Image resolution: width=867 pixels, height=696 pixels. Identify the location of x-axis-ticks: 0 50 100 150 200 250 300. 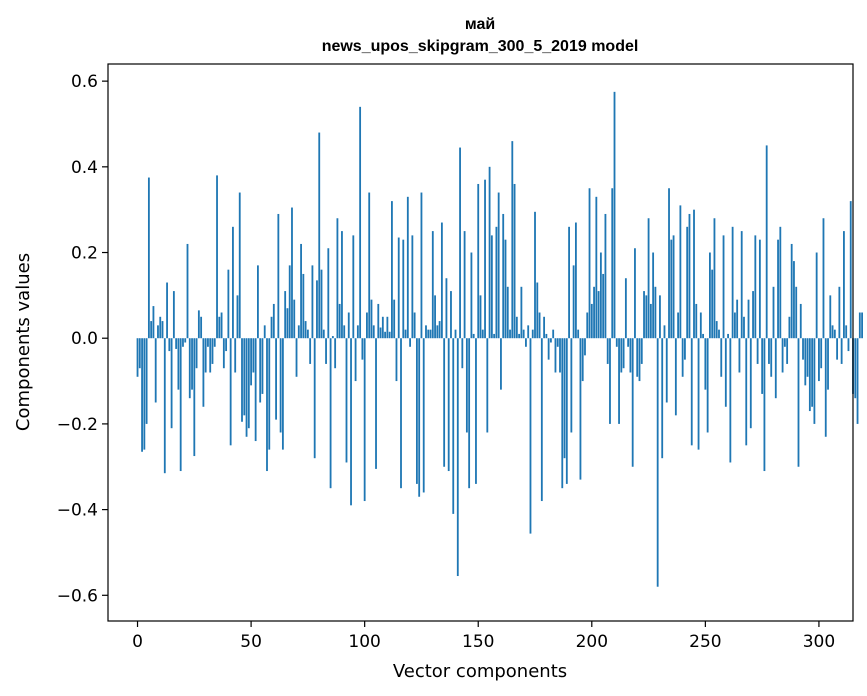
(483, 636).